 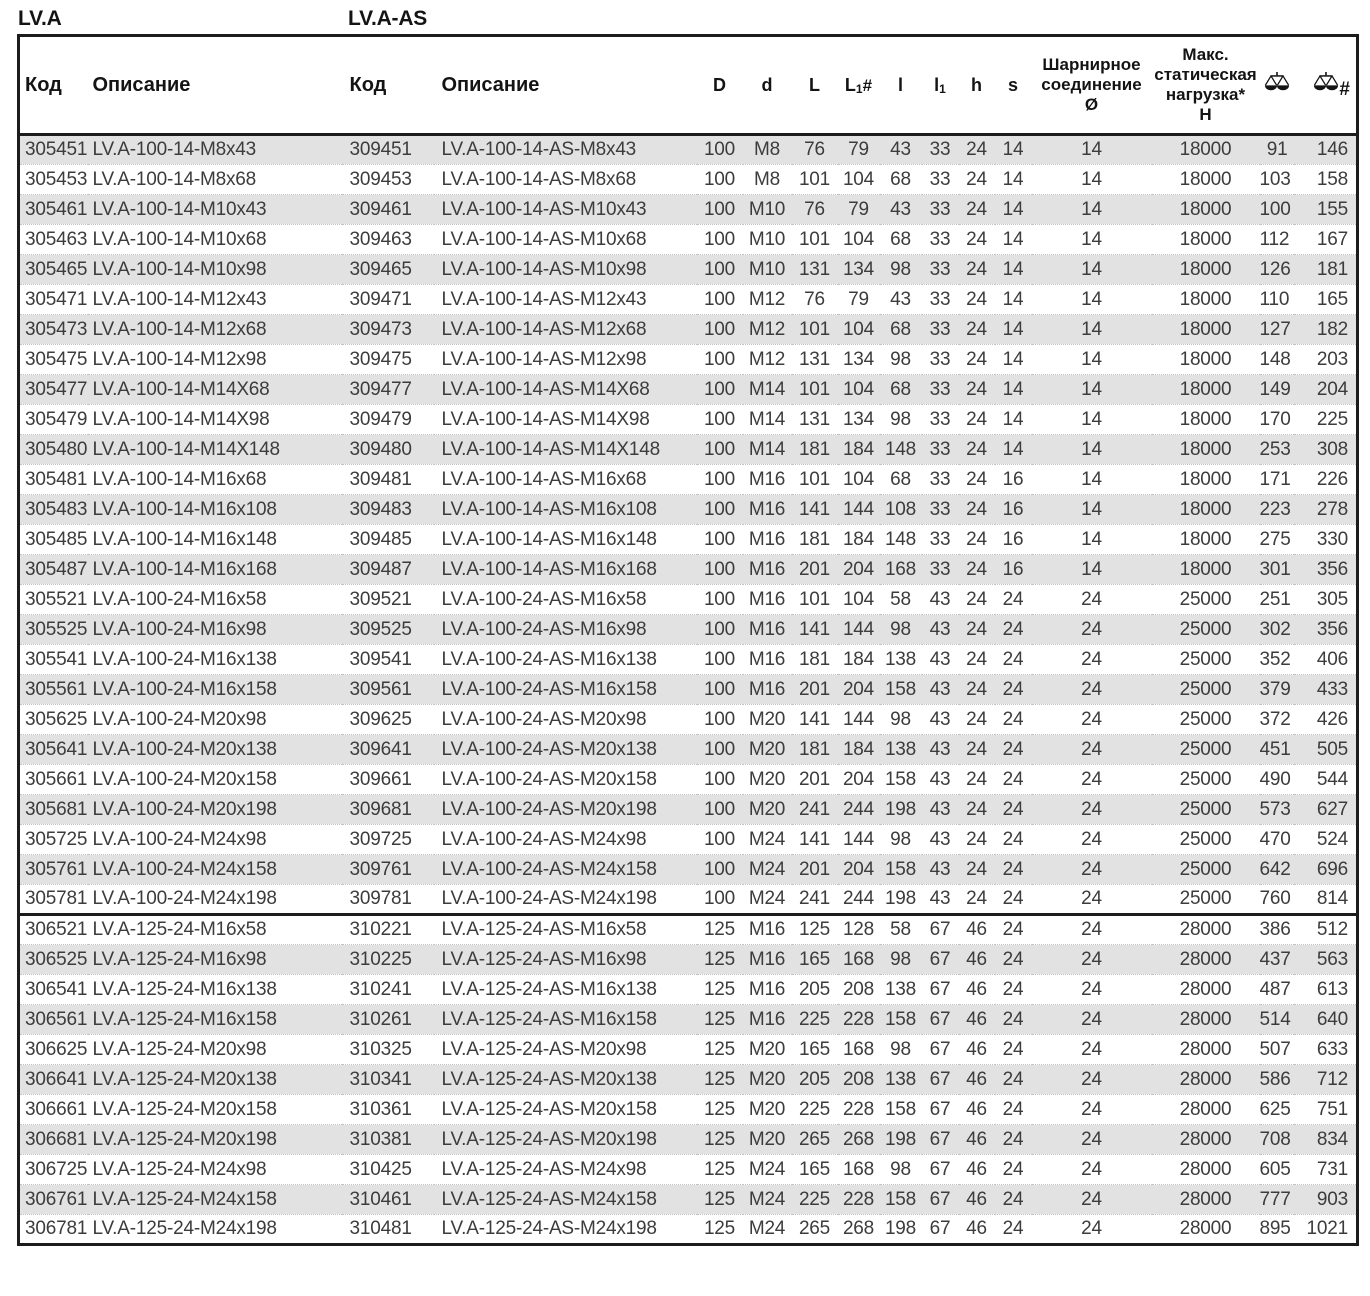 What do you see at coordinates (1326, 85) in the screenshot?
I see `scales-icon` at bounding box center [1326, 85].